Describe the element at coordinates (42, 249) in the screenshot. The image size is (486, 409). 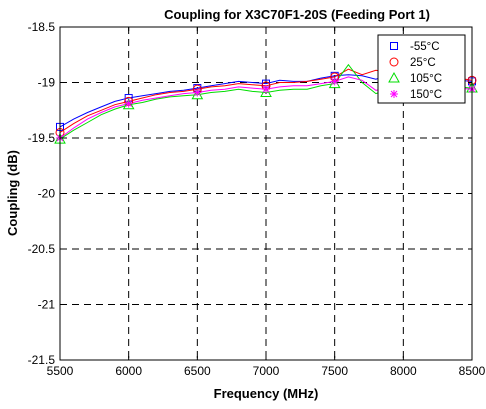
I see `y-tick-label: -20.5` at that location.